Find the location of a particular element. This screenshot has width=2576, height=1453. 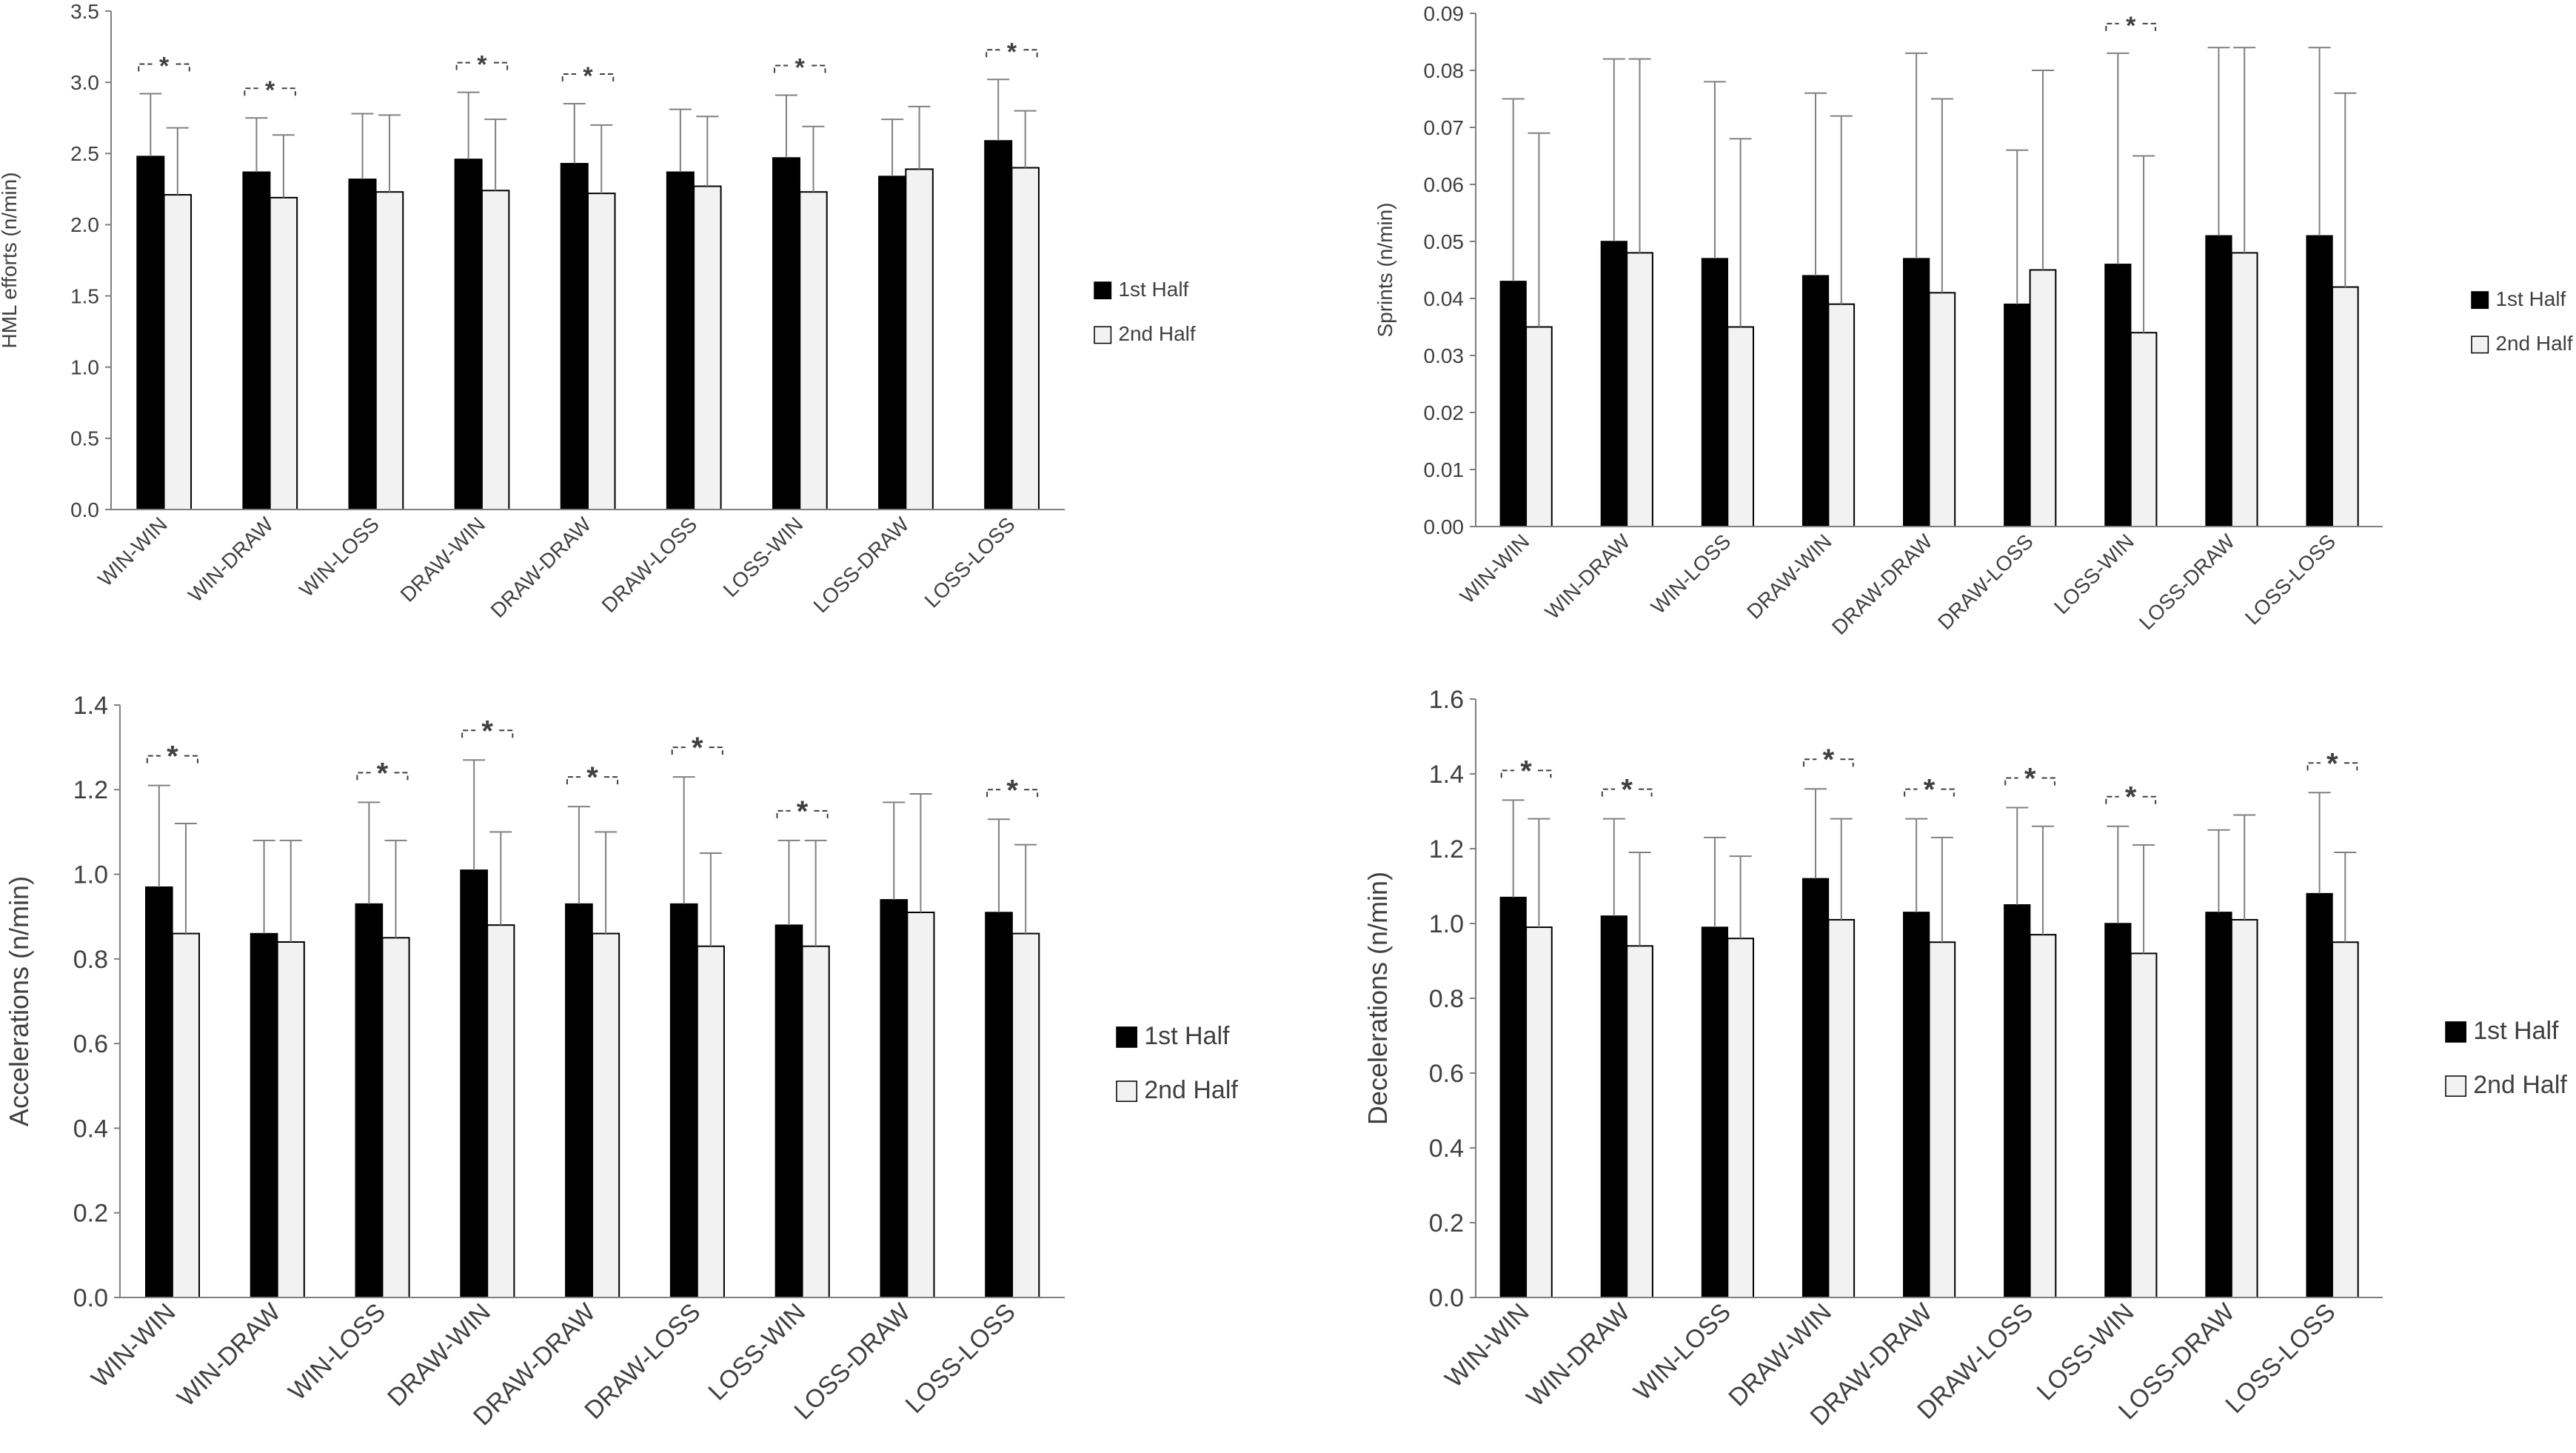

chart3-legend-swatch is located at coordinates (1126, 1091).